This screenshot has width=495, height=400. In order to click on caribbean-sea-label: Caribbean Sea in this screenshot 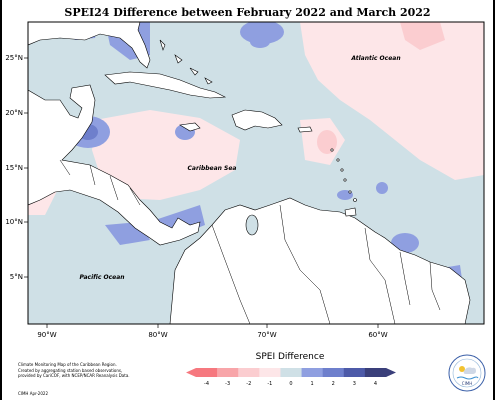, I will do `click(212, 168)`.